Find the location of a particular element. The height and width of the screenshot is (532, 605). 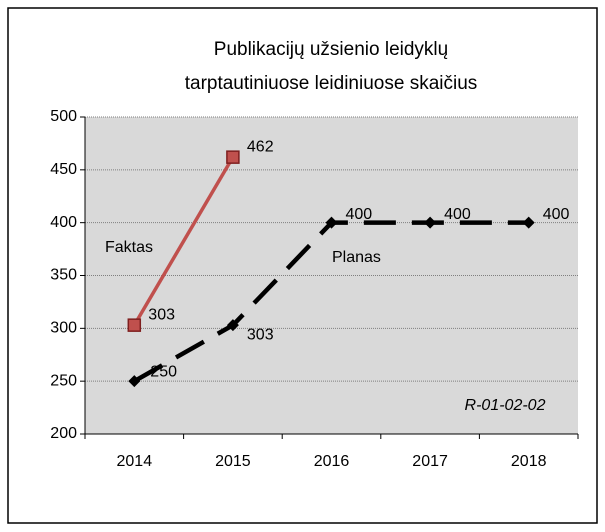

y-tick-label: 400 is located at coordinates (63, 222).